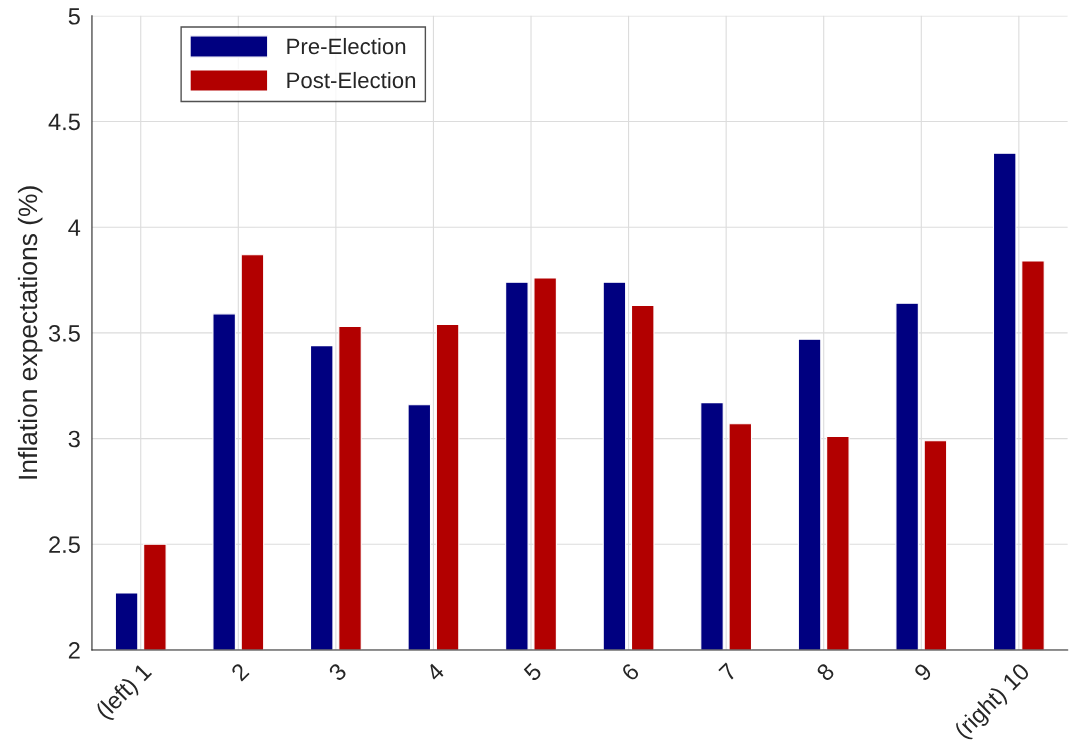 Image resolution: width=1073 pixels, height=754 pixels. I want to click on y-tick-label: 3.5, so click(64, 333).